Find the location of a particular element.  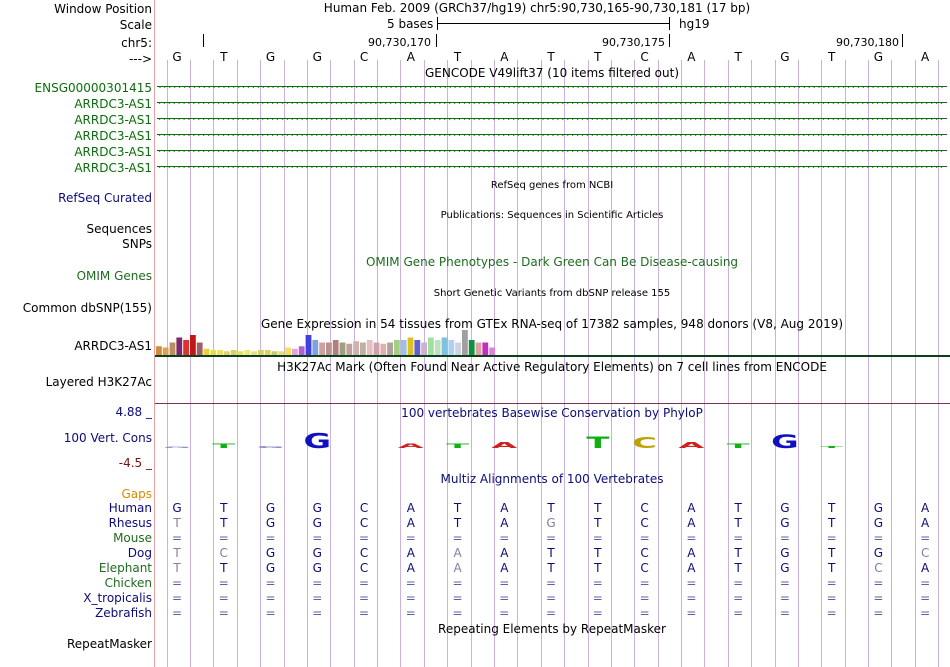

gencode-item-label: ENSG00000301415 is located at coordinates (93, 88).